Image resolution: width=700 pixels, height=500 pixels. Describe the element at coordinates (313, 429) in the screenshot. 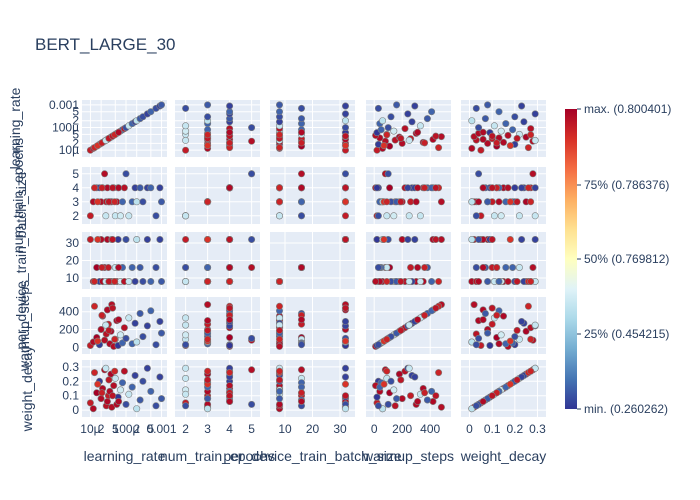

I see `x-tick-label: 20` at that location.